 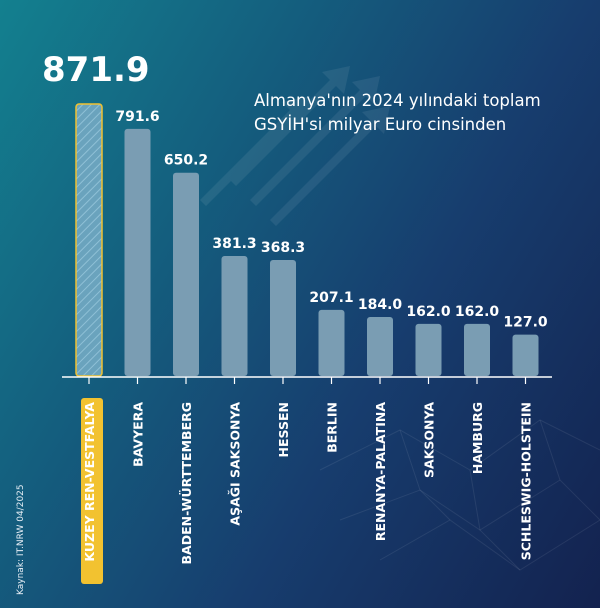 I want to click on category-label-asagi-saksonya: AŞAĞI SAKSONYA, so click(x=235, y=464).